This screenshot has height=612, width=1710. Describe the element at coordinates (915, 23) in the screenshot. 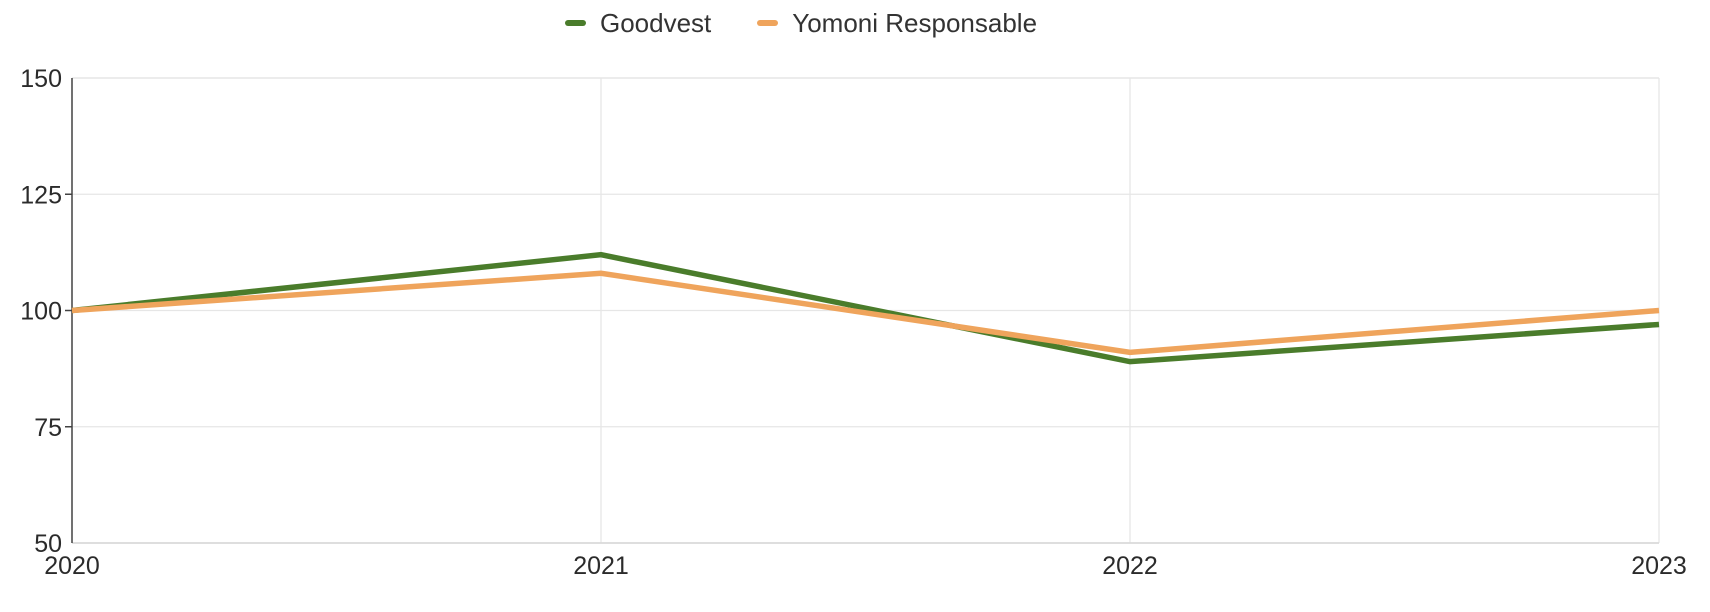

I see `legend-label-yomoni-responsable: Yomoni Responsable` at that location.